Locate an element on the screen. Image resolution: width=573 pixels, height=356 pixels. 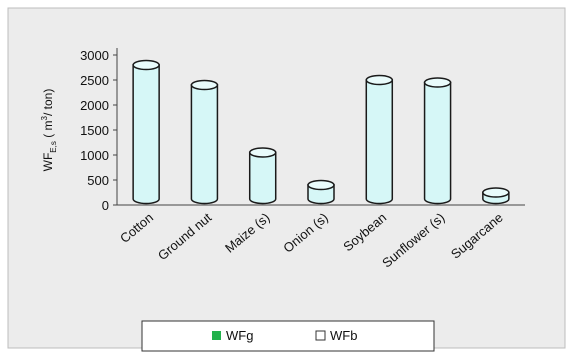
y-axis-title-units: ( m is located at coordinates (48, 130).